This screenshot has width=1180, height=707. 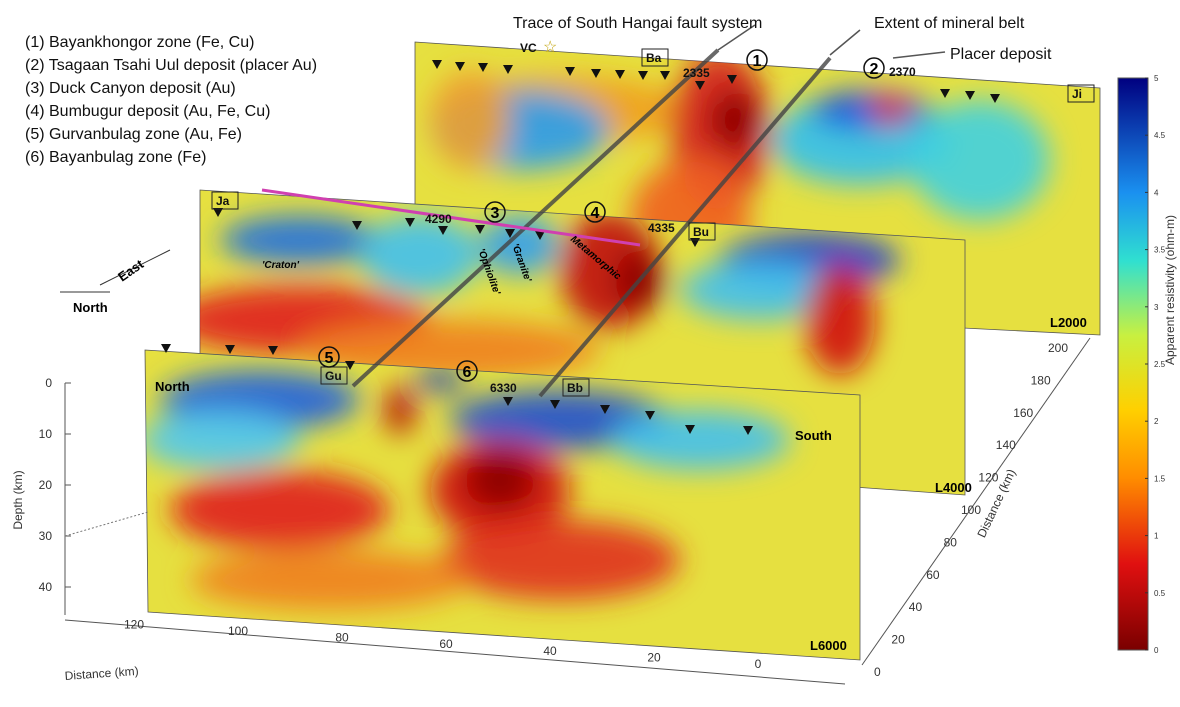 What do you see at coordinates (661, 228) in the screenshot?
I see `station-number: 4335` at bounding box center [661, 228].